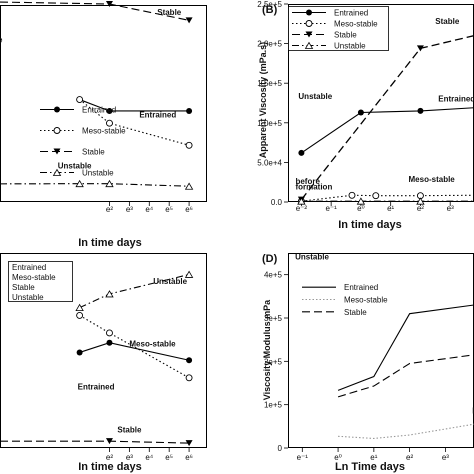  Describe the element at coordinates (270, 259) in the screenshot. I see `panel-label: (D)` at that location.